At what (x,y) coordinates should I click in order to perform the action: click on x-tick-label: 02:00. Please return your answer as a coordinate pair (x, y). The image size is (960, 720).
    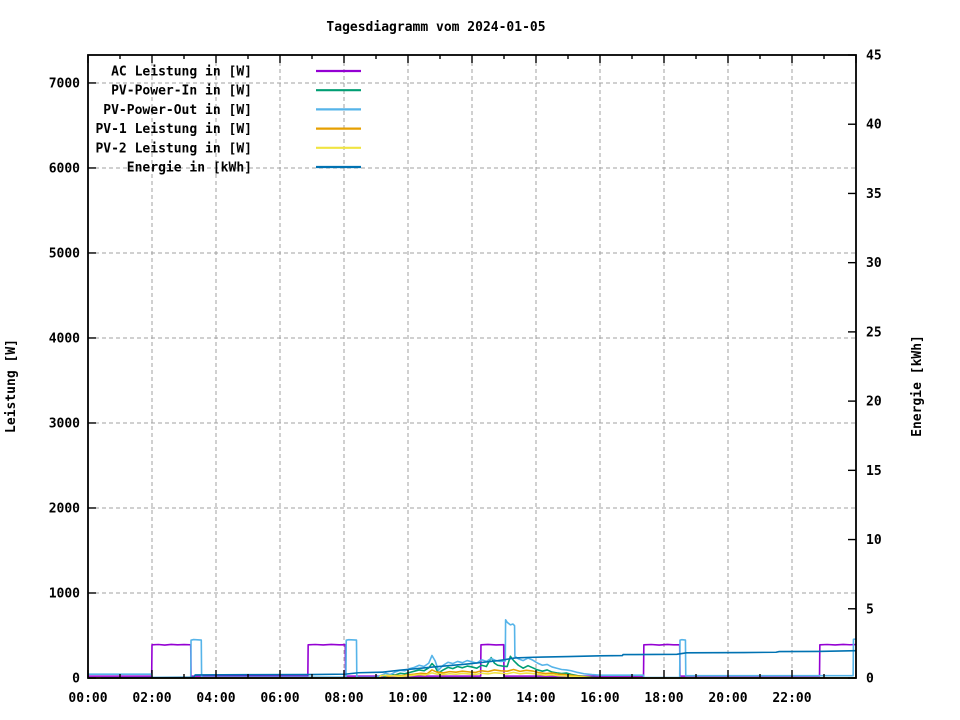
    Looking at the image, I should click on (151, 698).